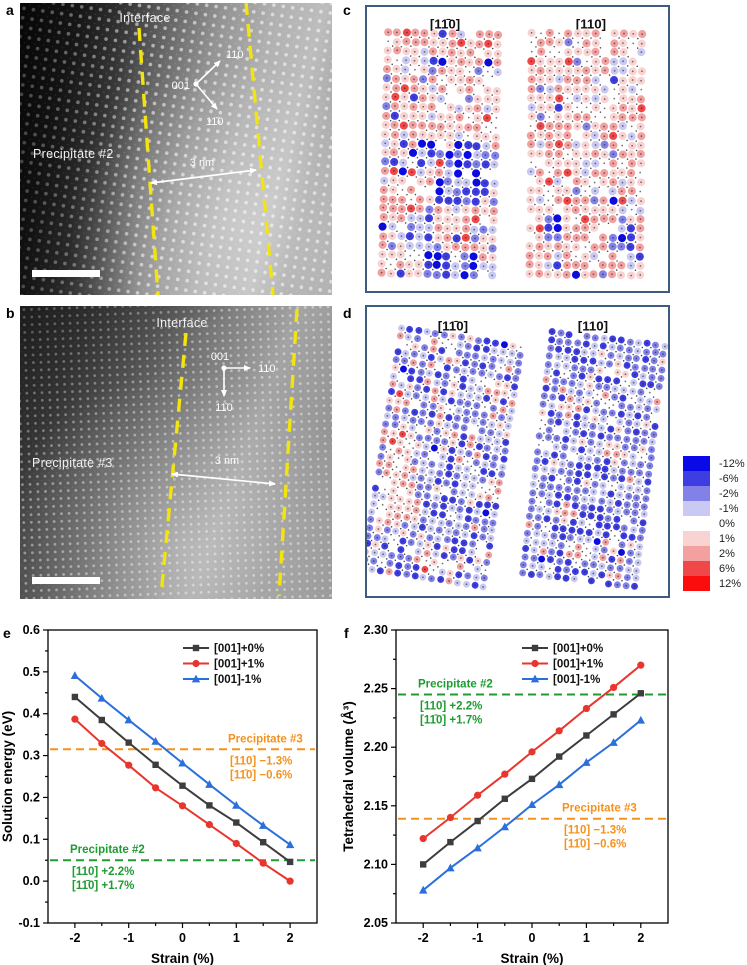 This screenshot has height=965, width=747. I want to click on panel-e-letter: e, so click(7, 633).